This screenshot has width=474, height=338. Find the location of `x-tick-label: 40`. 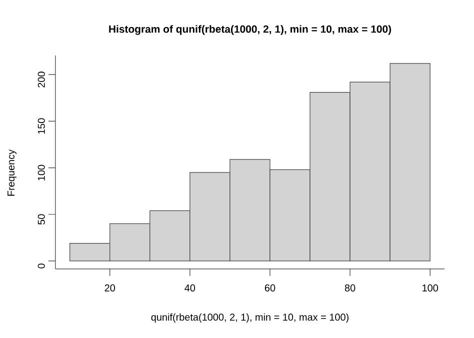

x-tick-label: 40 is located at coordinates (190, 288).